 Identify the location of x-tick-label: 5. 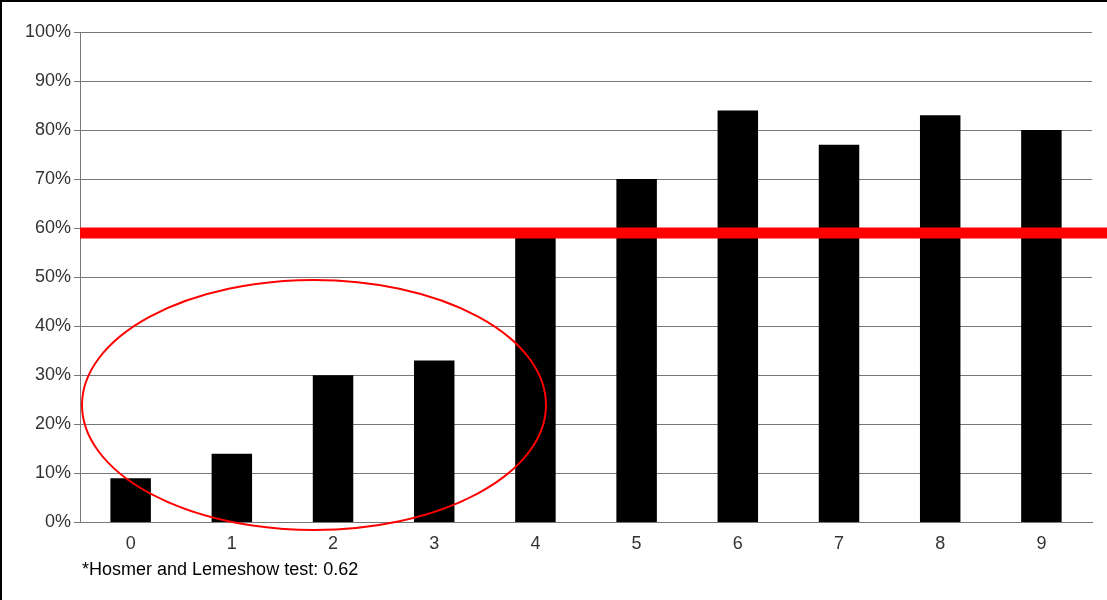
(636, 543).